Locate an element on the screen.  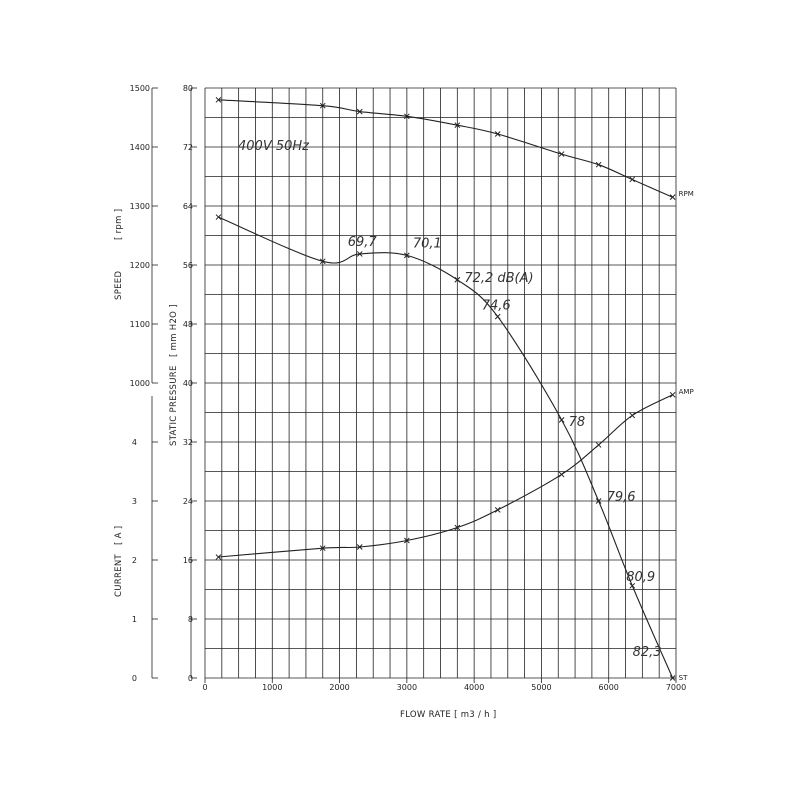
noise-level-label: 74,6 is located at coordinates (496, 306).